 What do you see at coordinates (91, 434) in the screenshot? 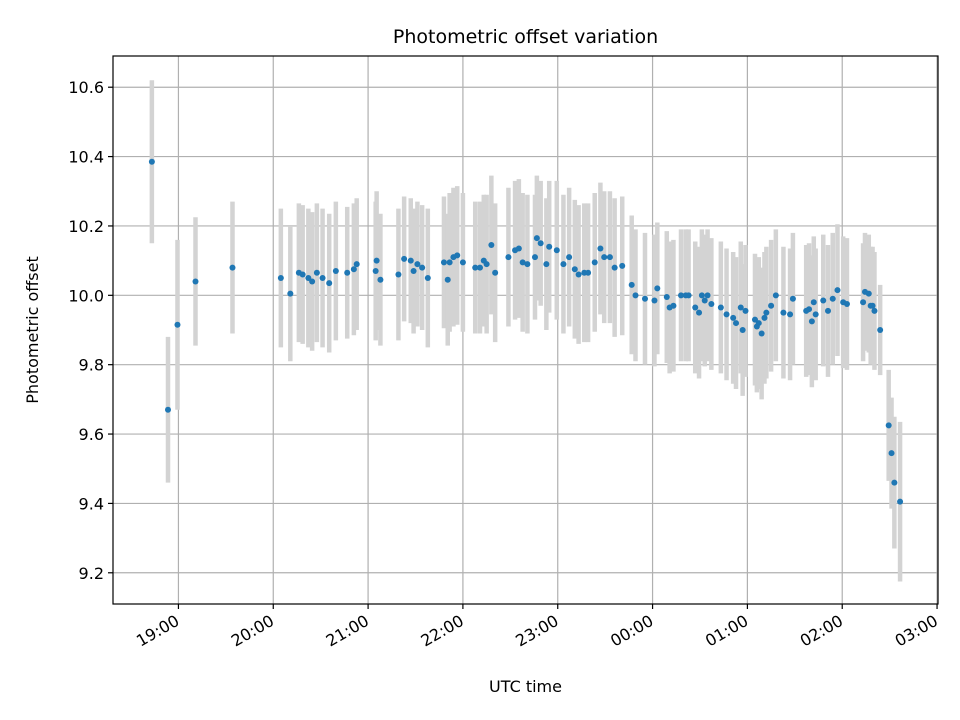
I see `y-tick-label: 9.6` at bounding box center [91, 434].